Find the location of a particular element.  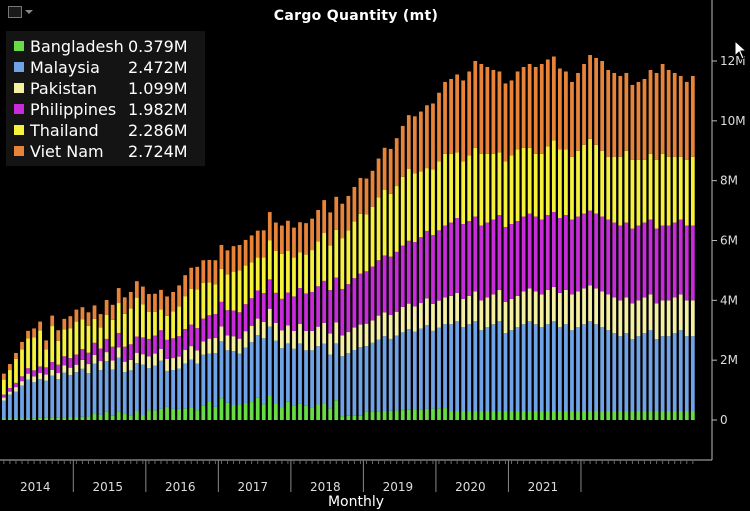

line-chart-icon is located at coordinates (15, 12).